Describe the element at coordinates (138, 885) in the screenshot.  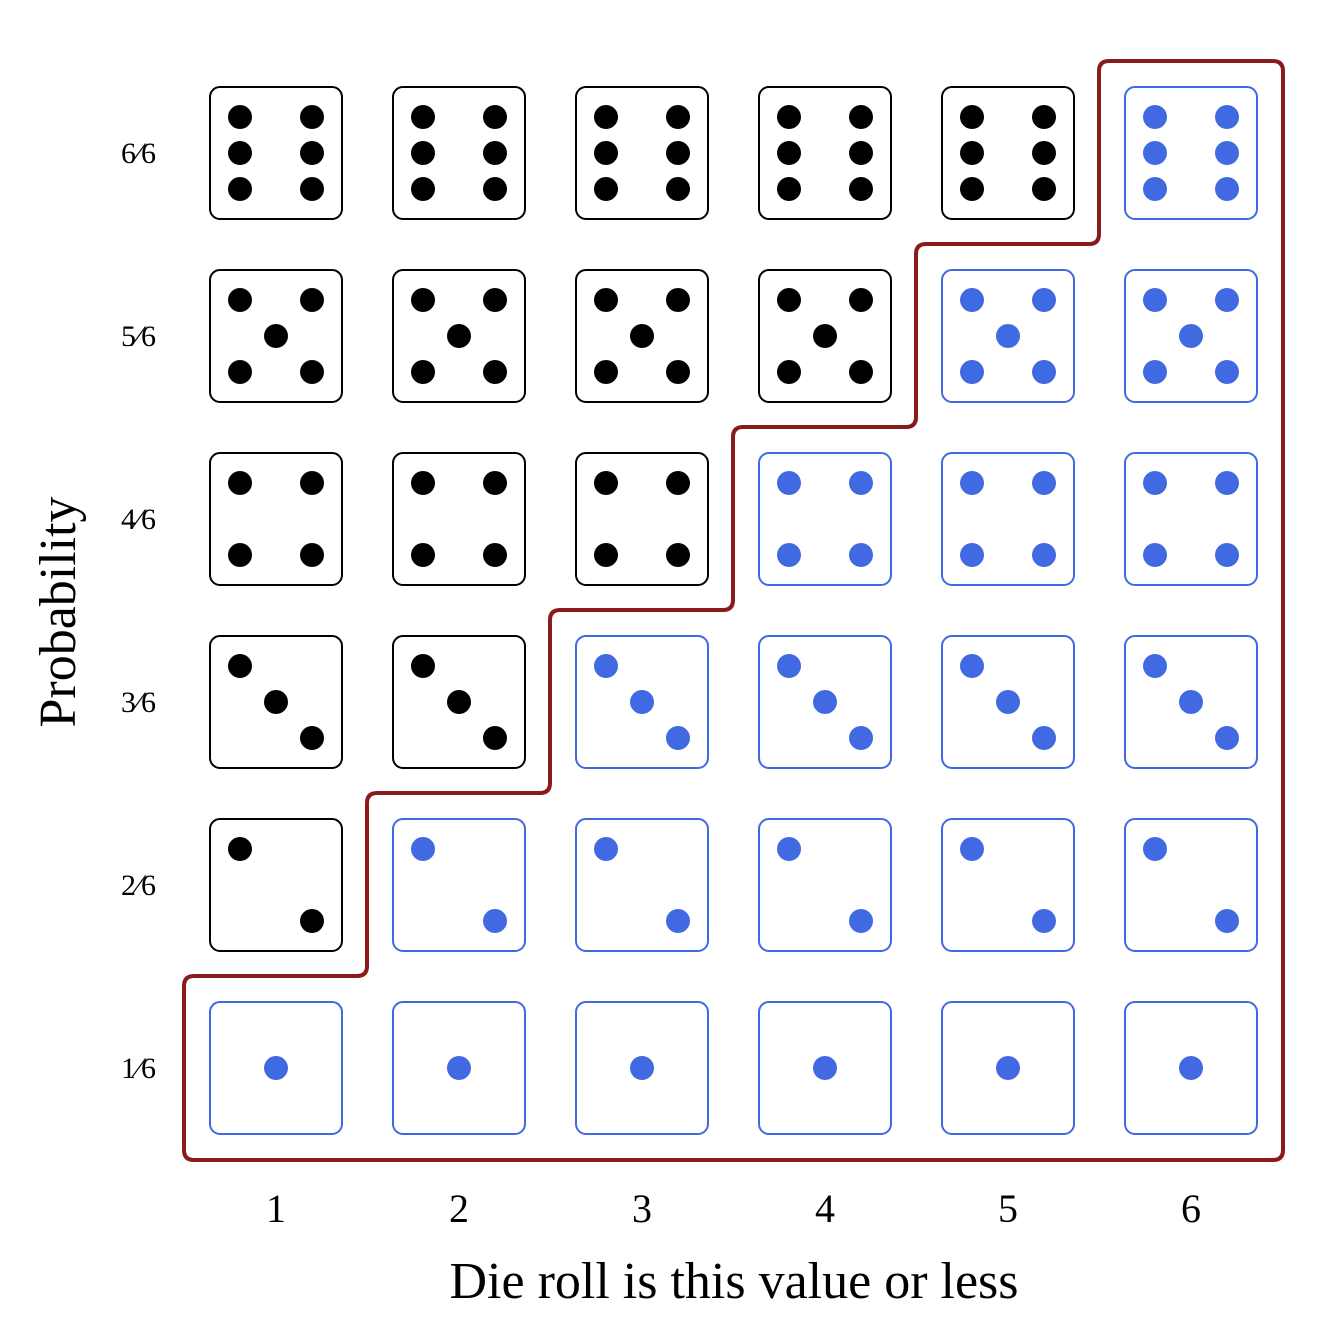
I see `y-tick-label: 2⁄6` at that location.